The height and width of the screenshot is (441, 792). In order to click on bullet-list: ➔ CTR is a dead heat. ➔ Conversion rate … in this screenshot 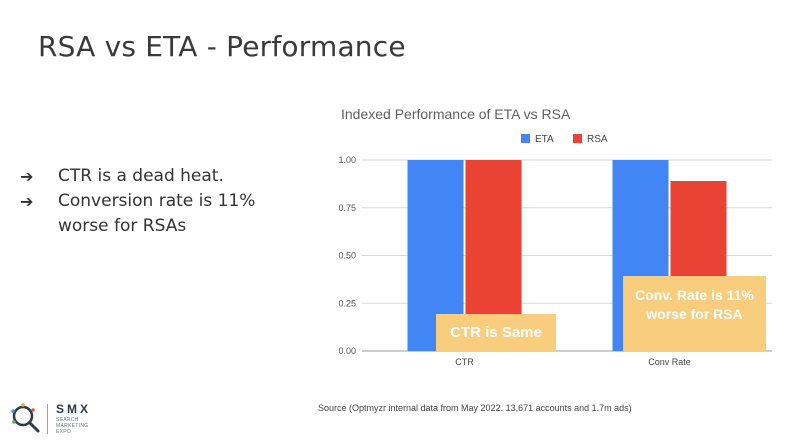, I will do `click(165, 201)`.